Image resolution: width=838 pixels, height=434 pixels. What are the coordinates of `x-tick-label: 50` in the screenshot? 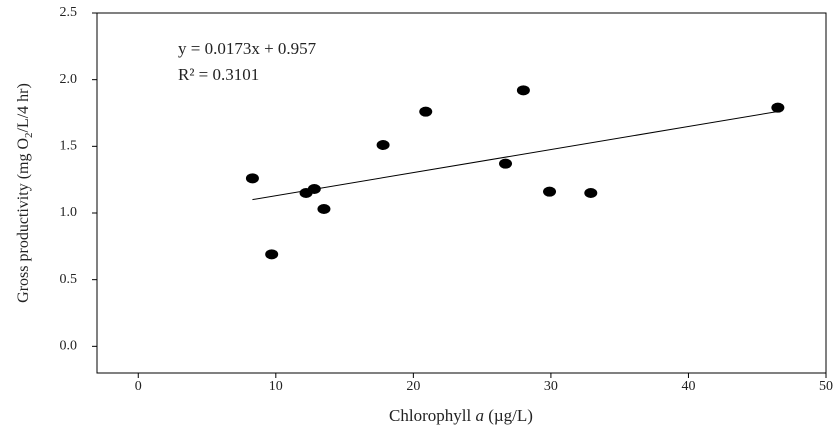 It's located at (826, 386).